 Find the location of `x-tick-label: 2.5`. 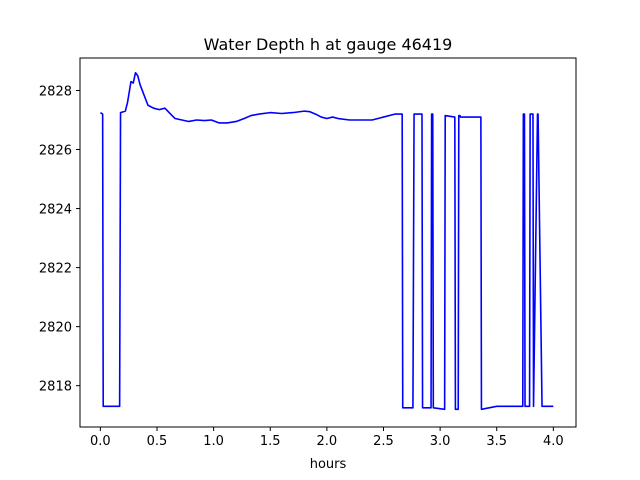

x-tick-label: 2.5 is located at coordinates (383, 441).